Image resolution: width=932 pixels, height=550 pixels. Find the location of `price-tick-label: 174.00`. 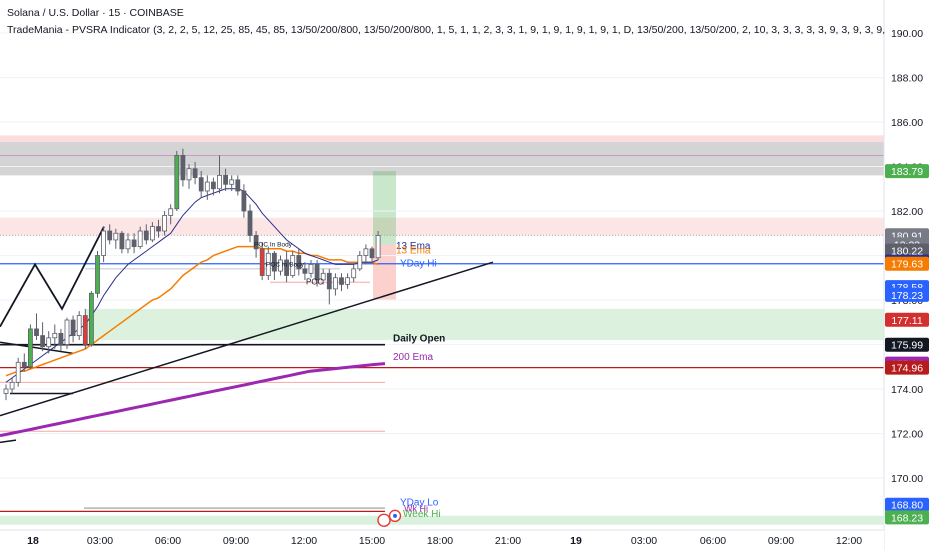

price-tick-label: 174.00 is located at coordinates (907, 390).